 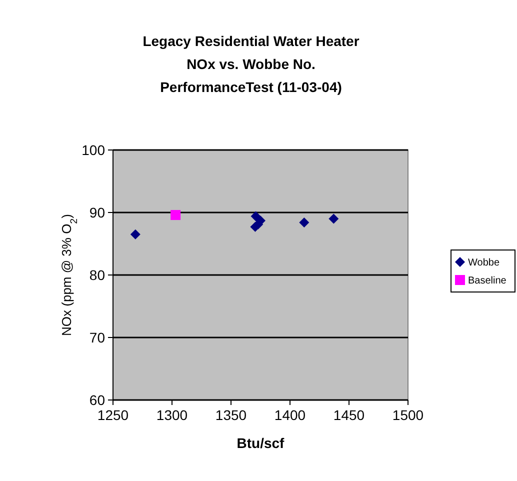 What do you see at coordinates (113, 415) in the screenshot?
I see `x-tick-label: 1250` at bounding box center [113, 415].